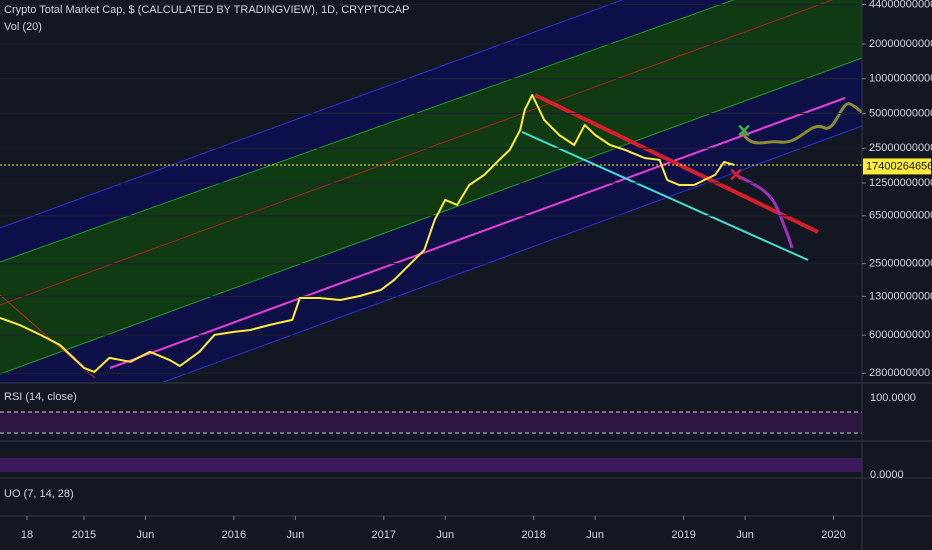  Describe the element at coordinates (899, 373) in the screenshot. I see `y-tick-label: 2800000000` at that location.